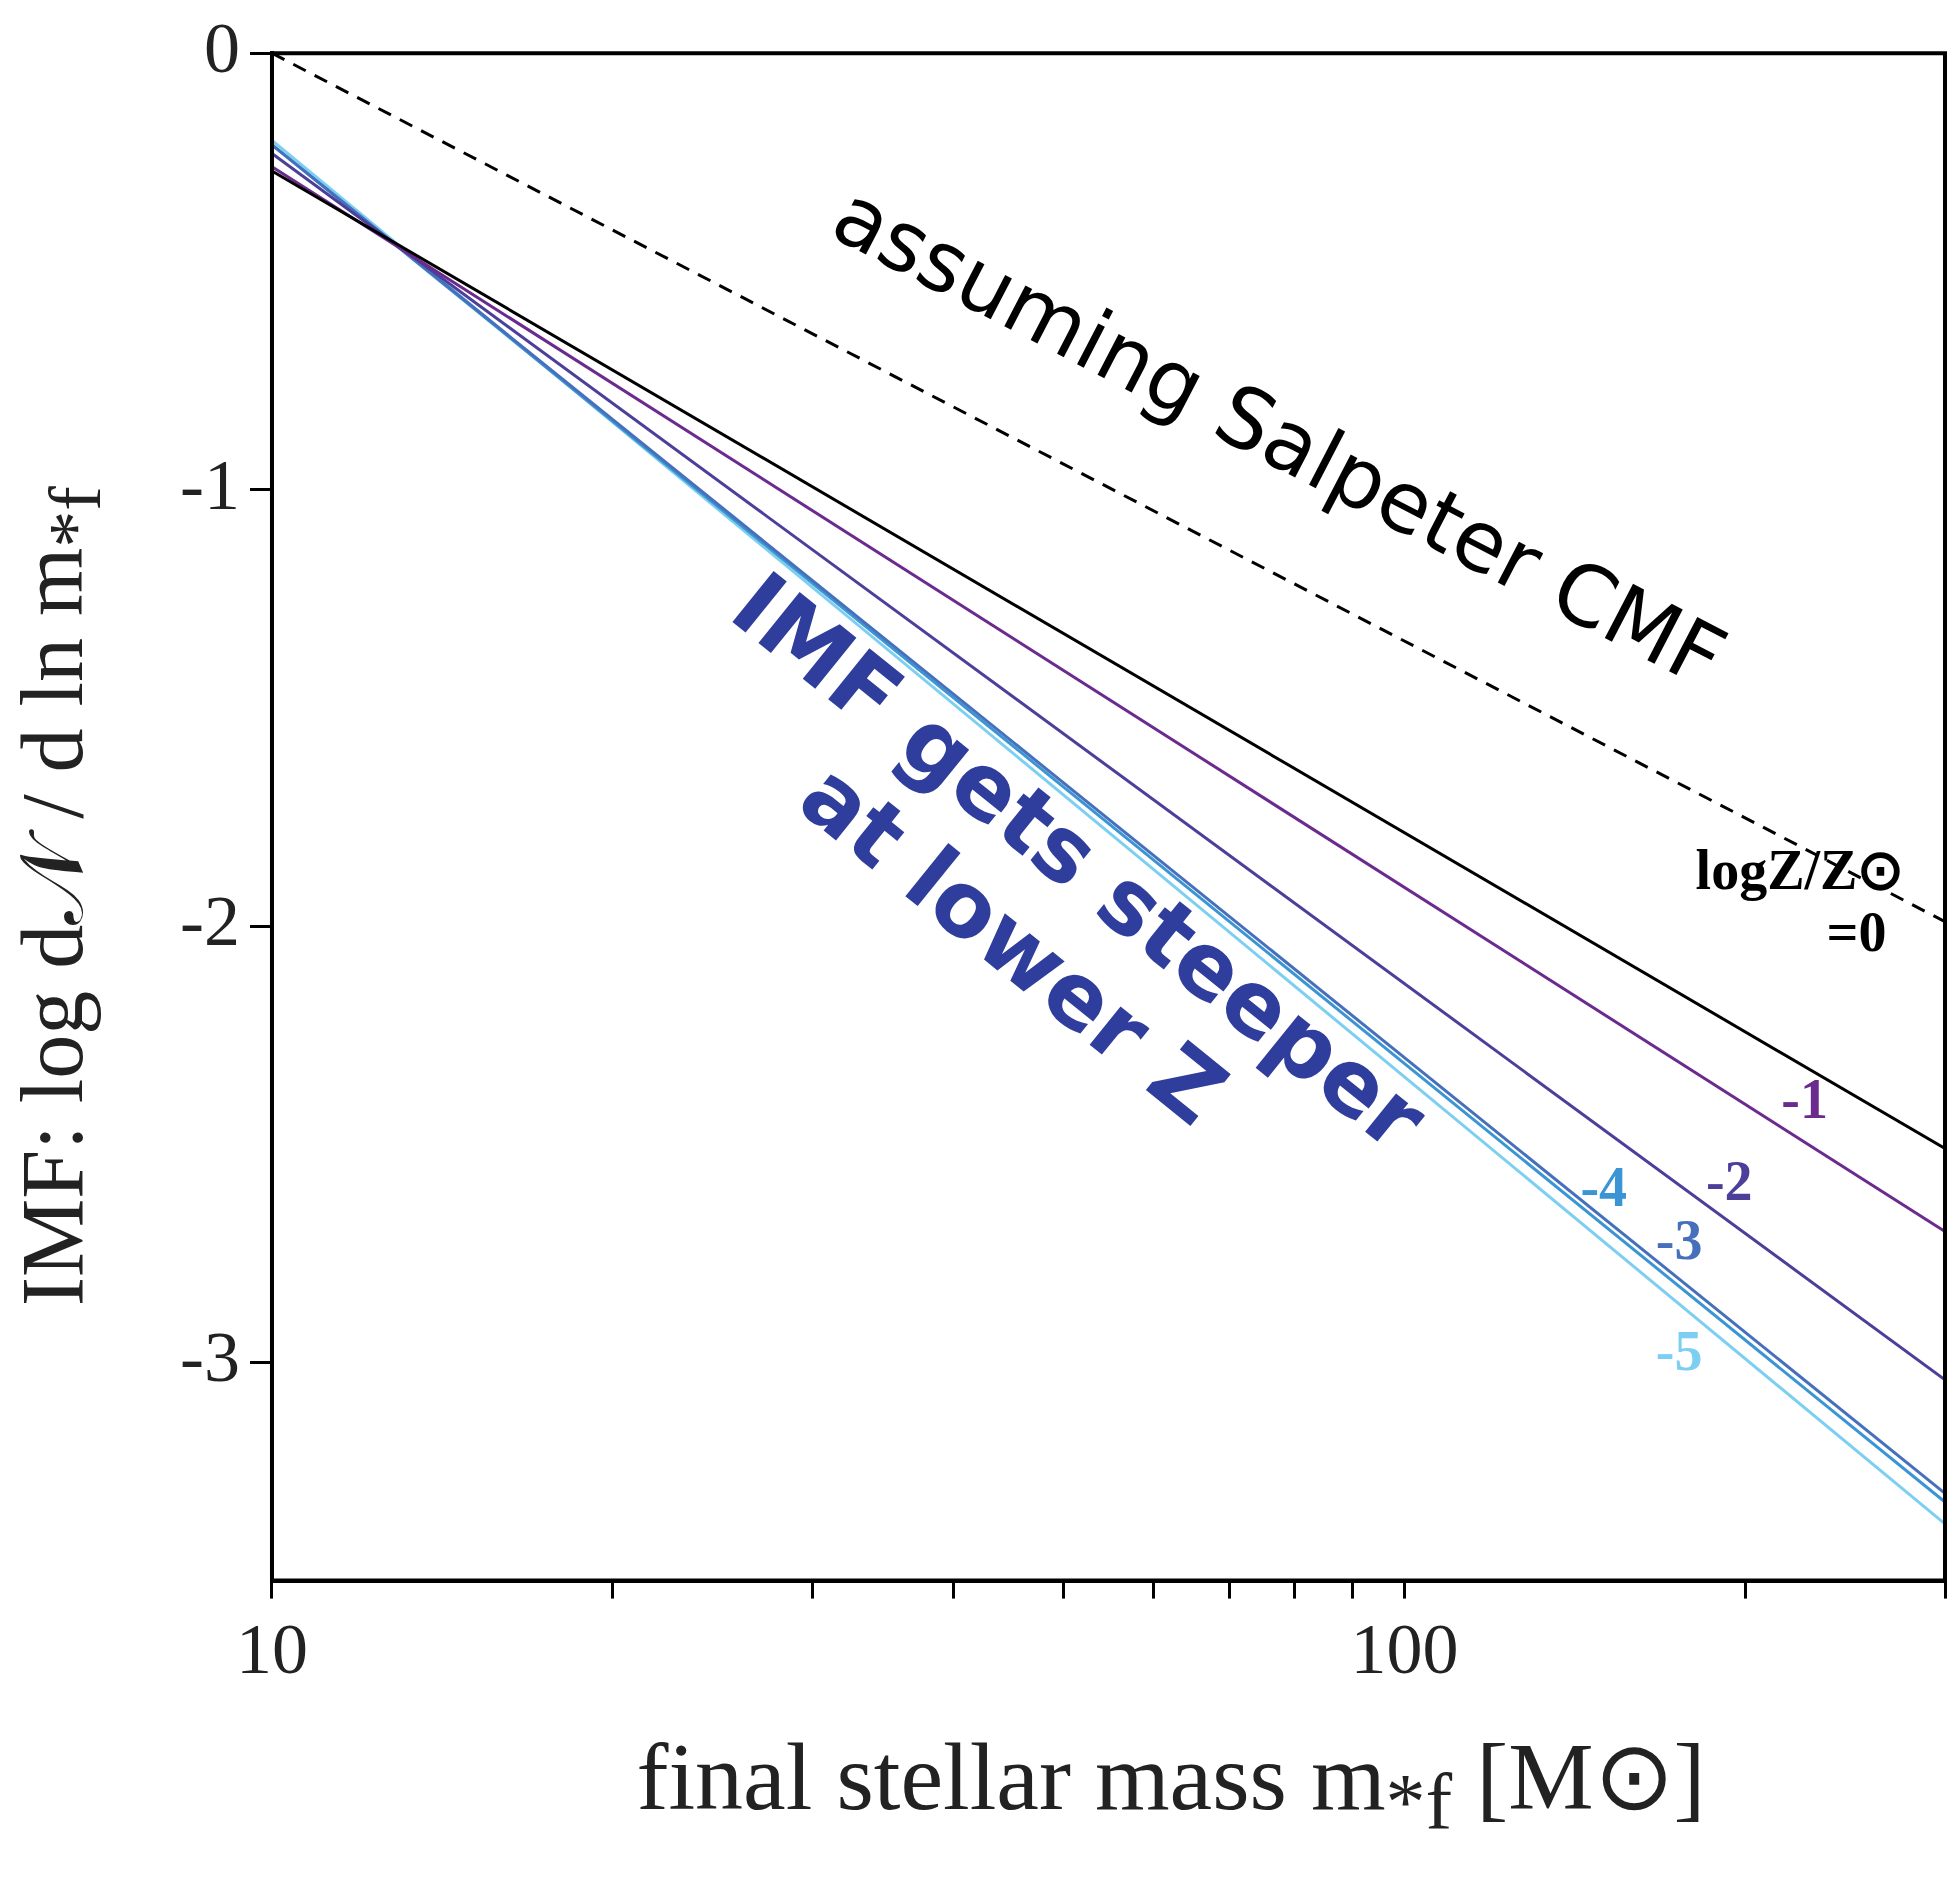 The image size is (1957, 1899). I want to click on y-tick-label: -3, so click(209, 1357).